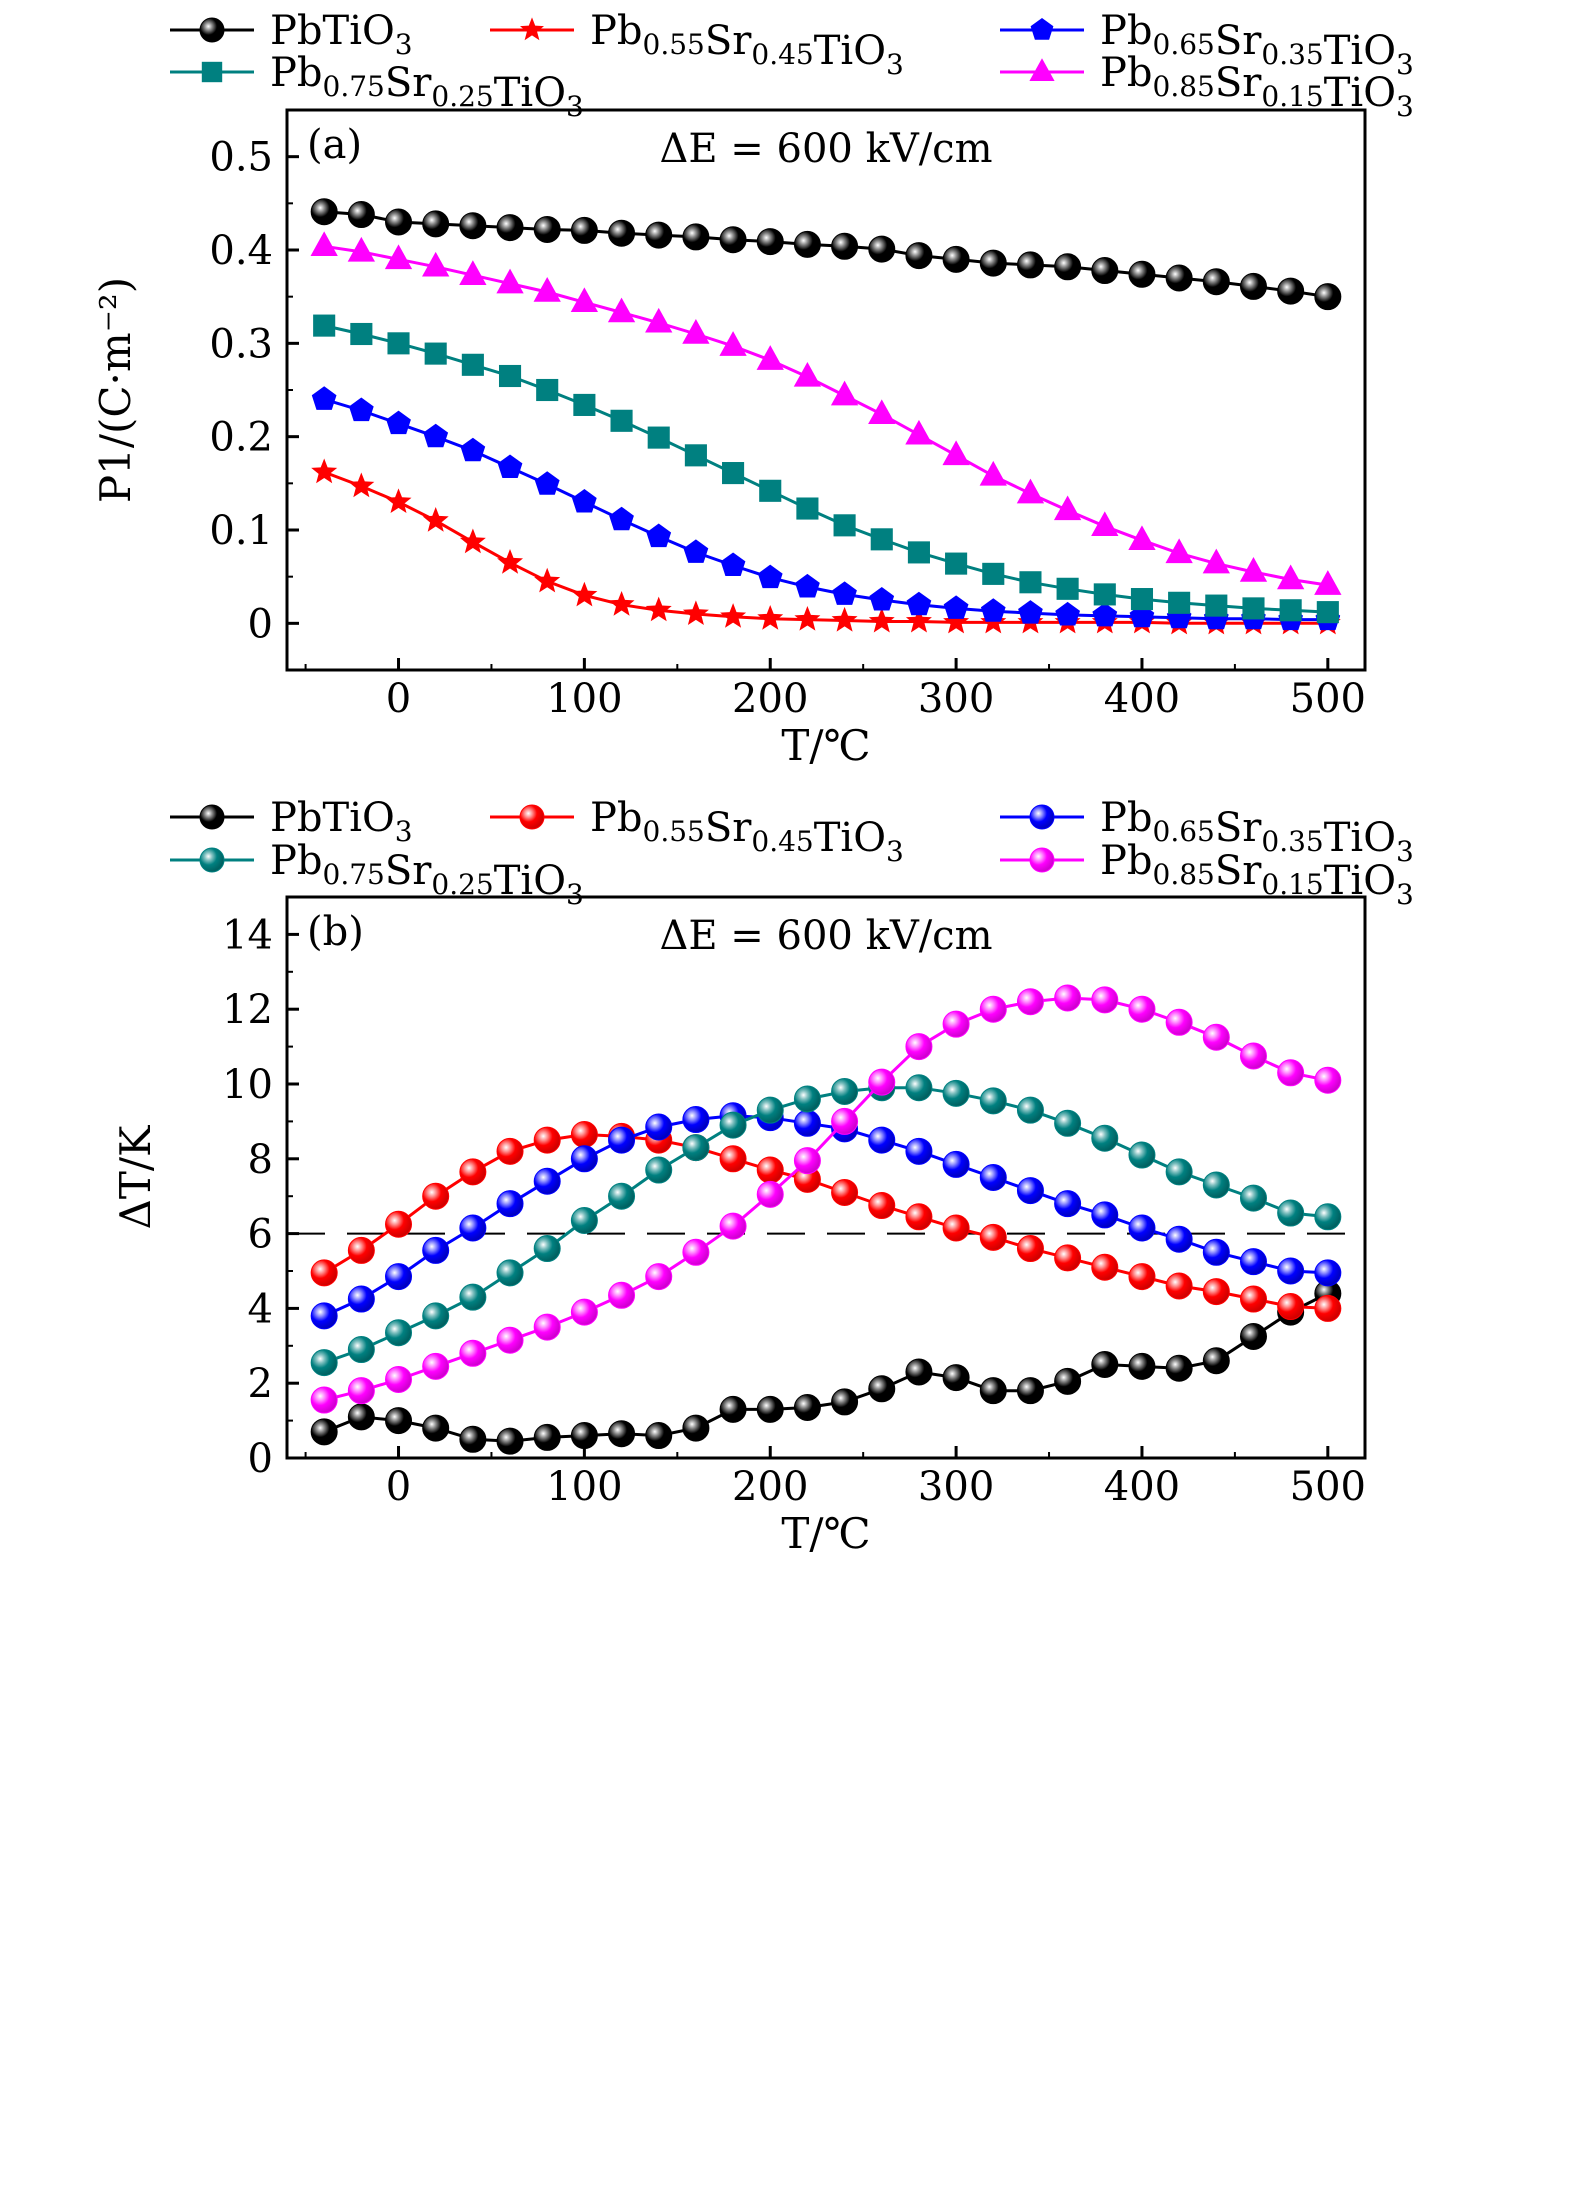 This screenshot has height=2195, width=1575. Describe the element at coordinates (1257, 44) in the screenshot. I see `legend-label: Pb0.65Sr0.35TiO3` at that location.